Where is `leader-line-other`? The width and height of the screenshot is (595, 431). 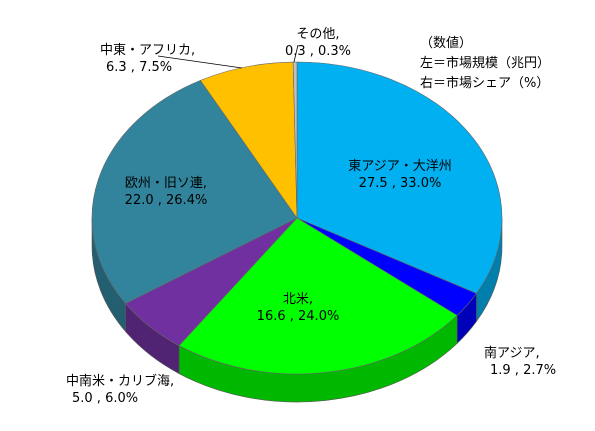
leader-line-other is located at coordinates (296, 53).